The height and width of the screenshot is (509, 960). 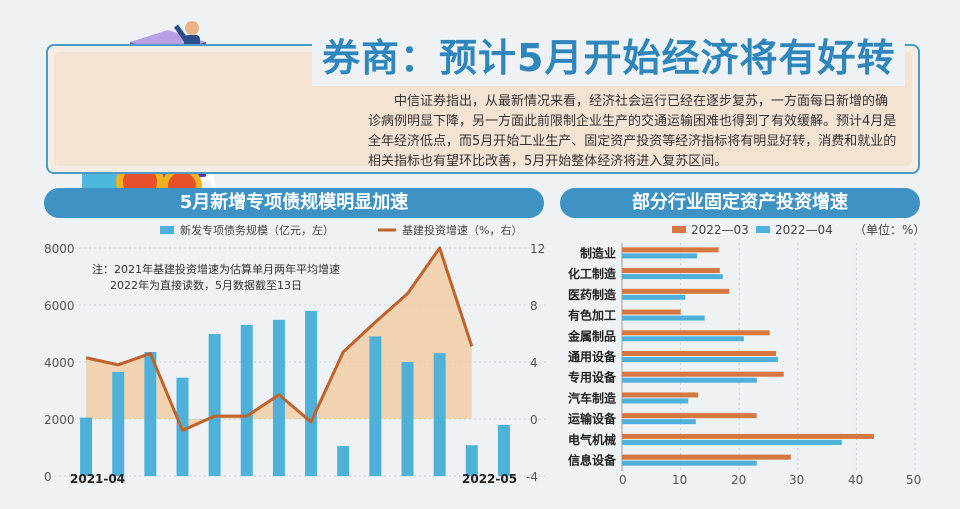 I want to click on right-legend: 2022—03 2022—04 （单位：%）, so click(x=798, y=229).